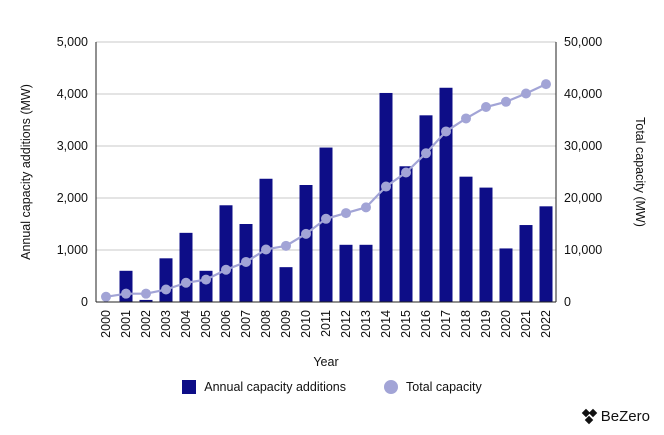 Image resolution: width=664 pixels, height=435 pixels. Describe the element at coordinates (466, 324) in the screenshot. I see `x-tick-label: 2018` at that location.